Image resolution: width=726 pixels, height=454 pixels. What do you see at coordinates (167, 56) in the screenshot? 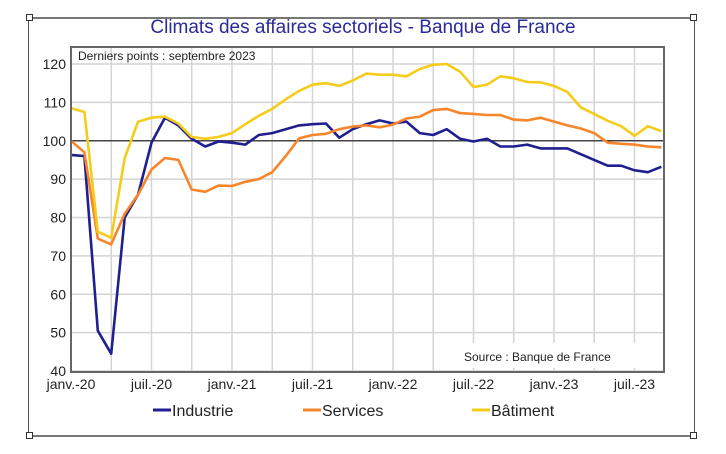
I see `last-points-annotation: Derniers points : septembre 2023` at bounding box center [167, 56].